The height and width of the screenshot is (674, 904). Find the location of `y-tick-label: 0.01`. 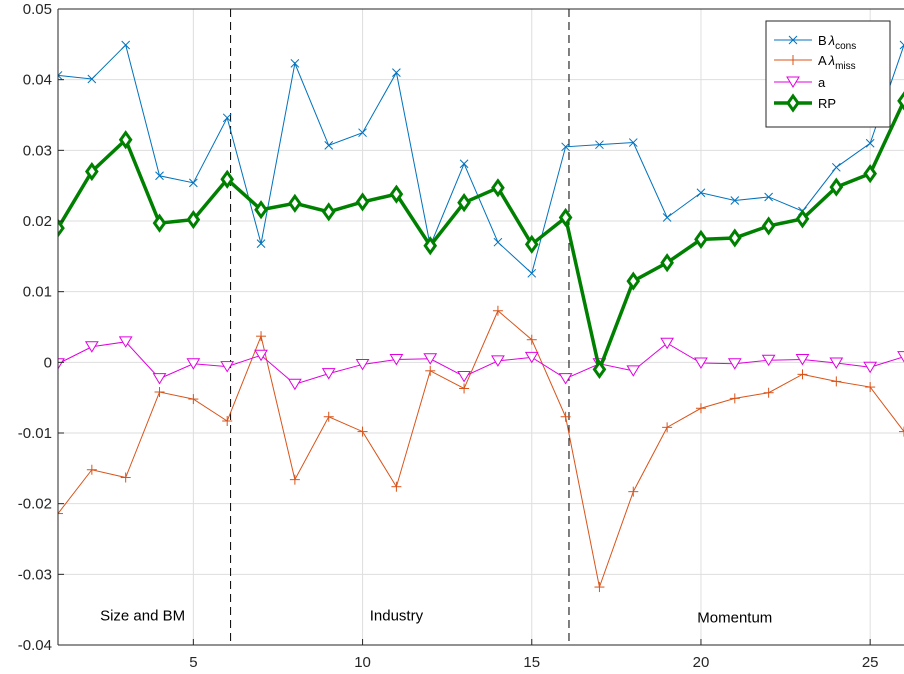

y-tick-label: 0.01 is located at coordinates (37, 292).